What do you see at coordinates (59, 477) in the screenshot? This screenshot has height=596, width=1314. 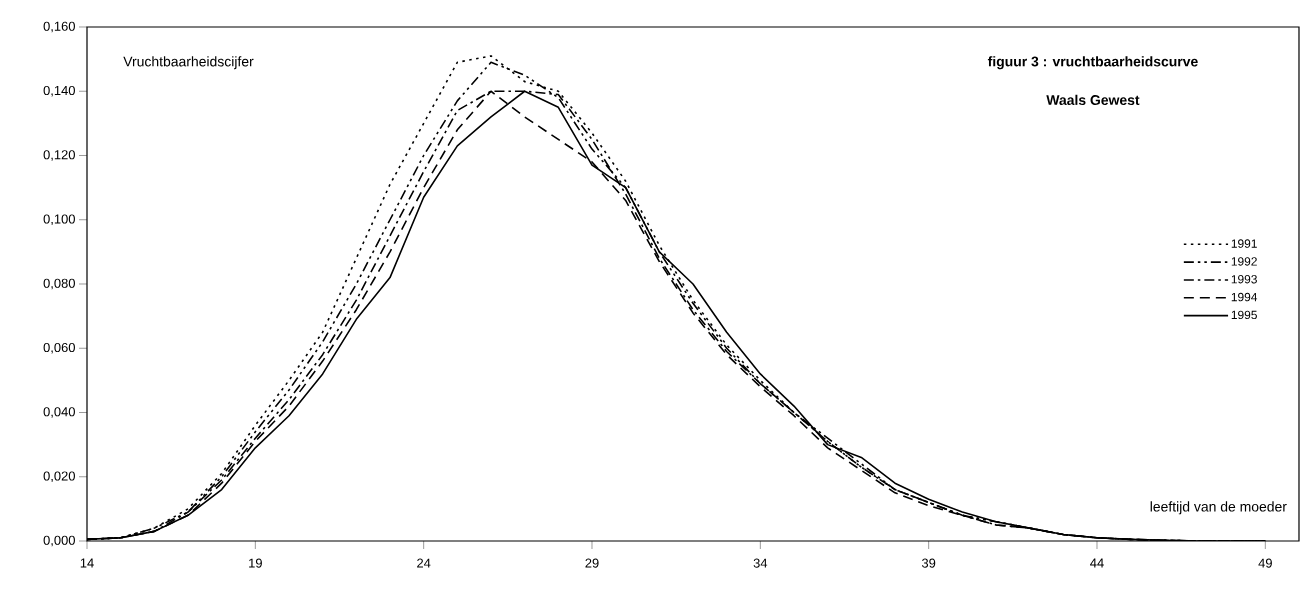 I see `y-tick-label: 0,020` at bounding box center [59, 477].